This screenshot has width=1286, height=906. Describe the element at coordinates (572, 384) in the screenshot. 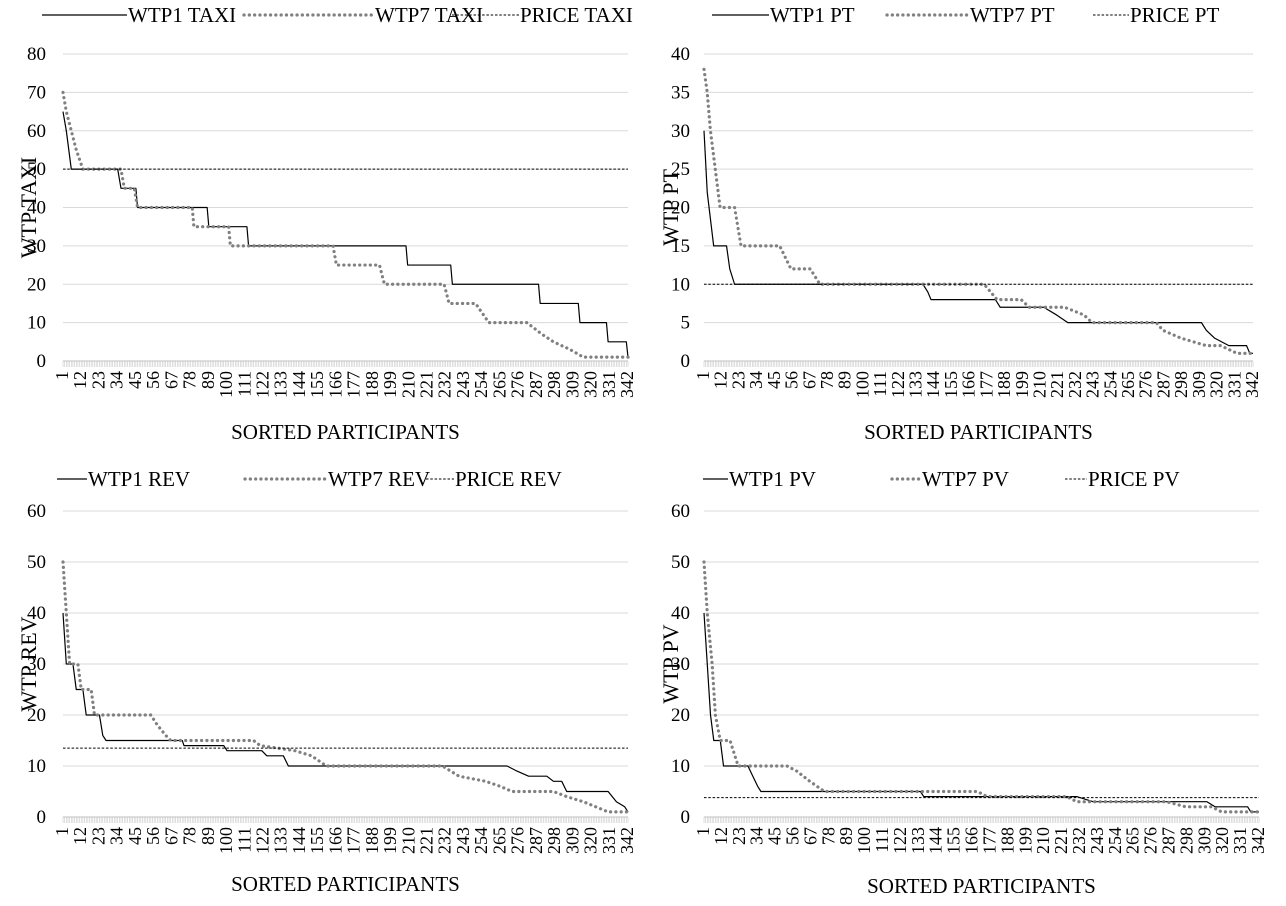

I see `x-tick-label: 309` at that location.